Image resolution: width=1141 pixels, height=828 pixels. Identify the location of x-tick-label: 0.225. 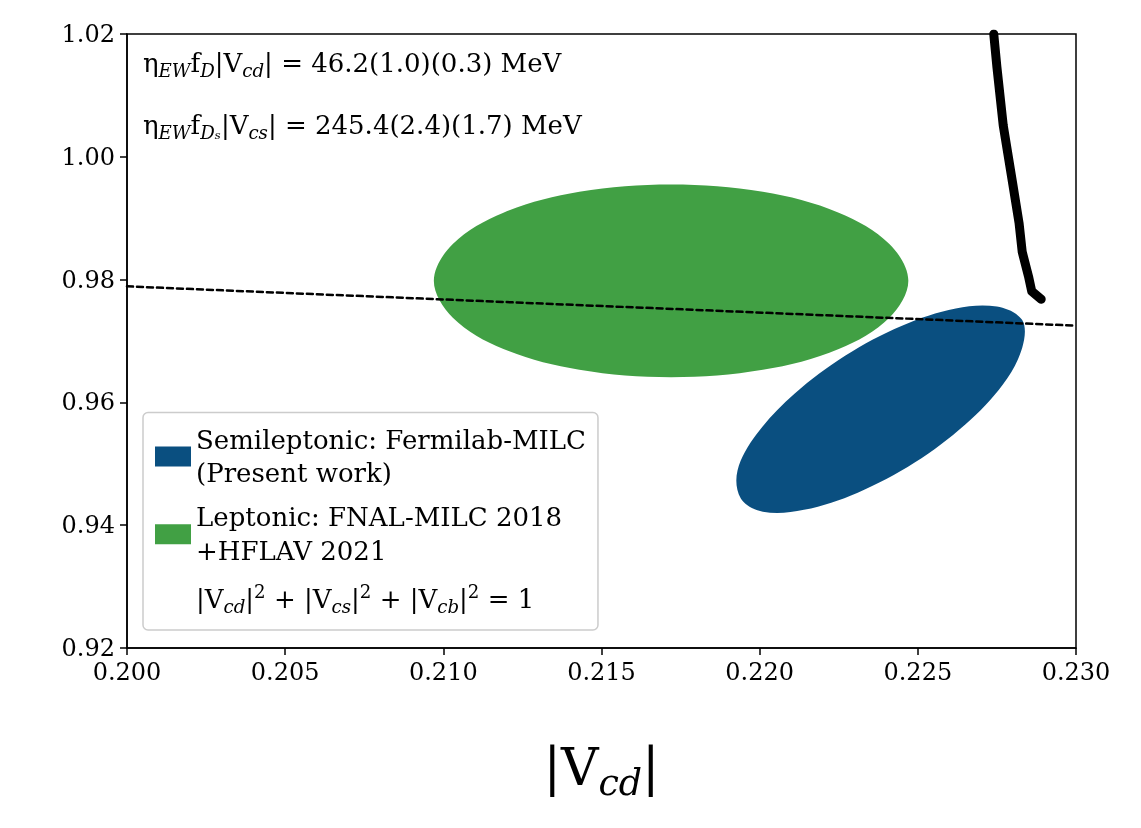
(918, 672).